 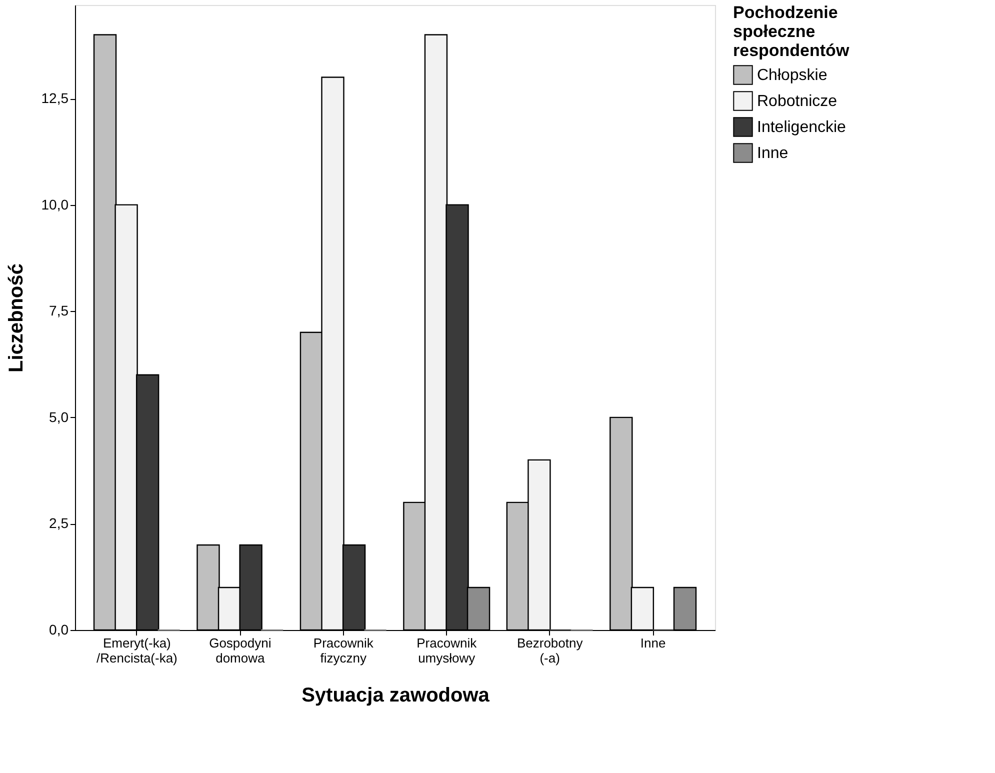 What do you see at coordinates (137, 651) in the screenshot?
I see `x-tick-label: Emeryt(-ka) /Rencista(-ka)` at bounding box center [137, 651].